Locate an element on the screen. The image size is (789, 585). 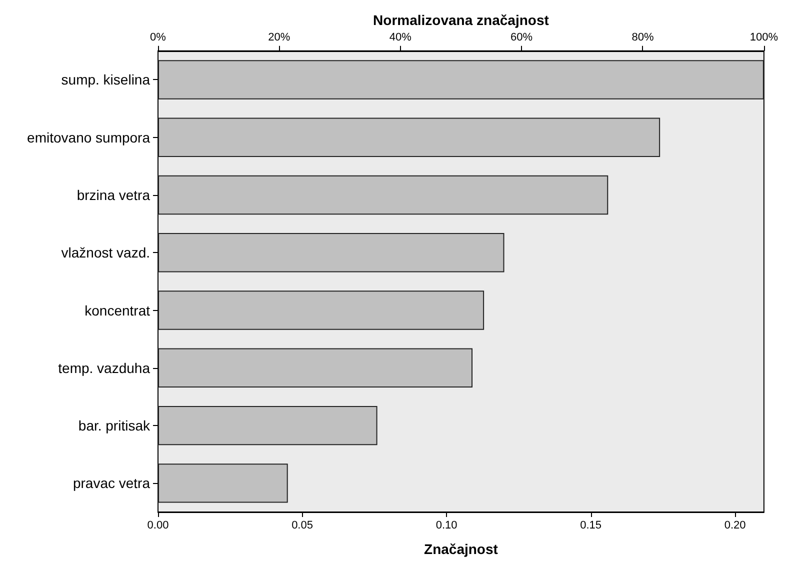
y-tick-label: sump. kiselina is located at coordinates (105, 80).